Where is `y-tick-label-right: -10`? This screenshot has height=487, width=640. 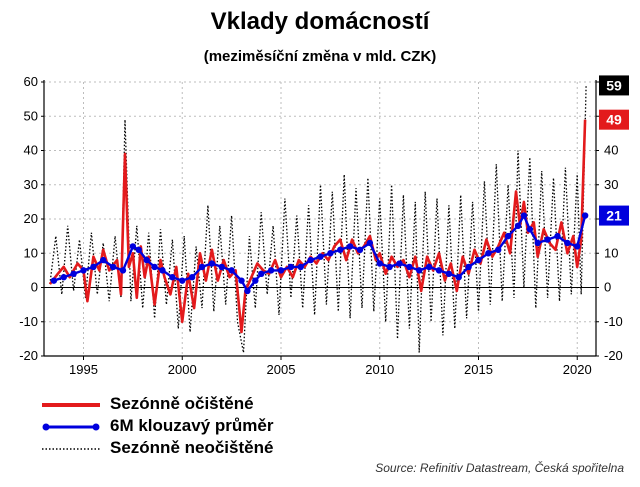
y-tick-label-right: -10 is located at coordinates (613, 321).